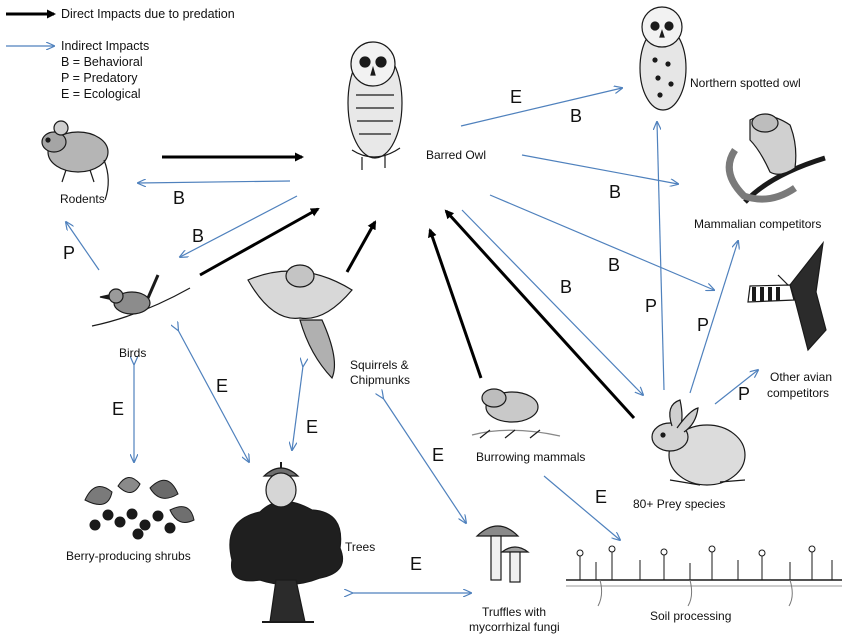 This screenshot has width=850, height=638. I want to click on node-label-truffles-1: Truffles with, so click(514, 612).